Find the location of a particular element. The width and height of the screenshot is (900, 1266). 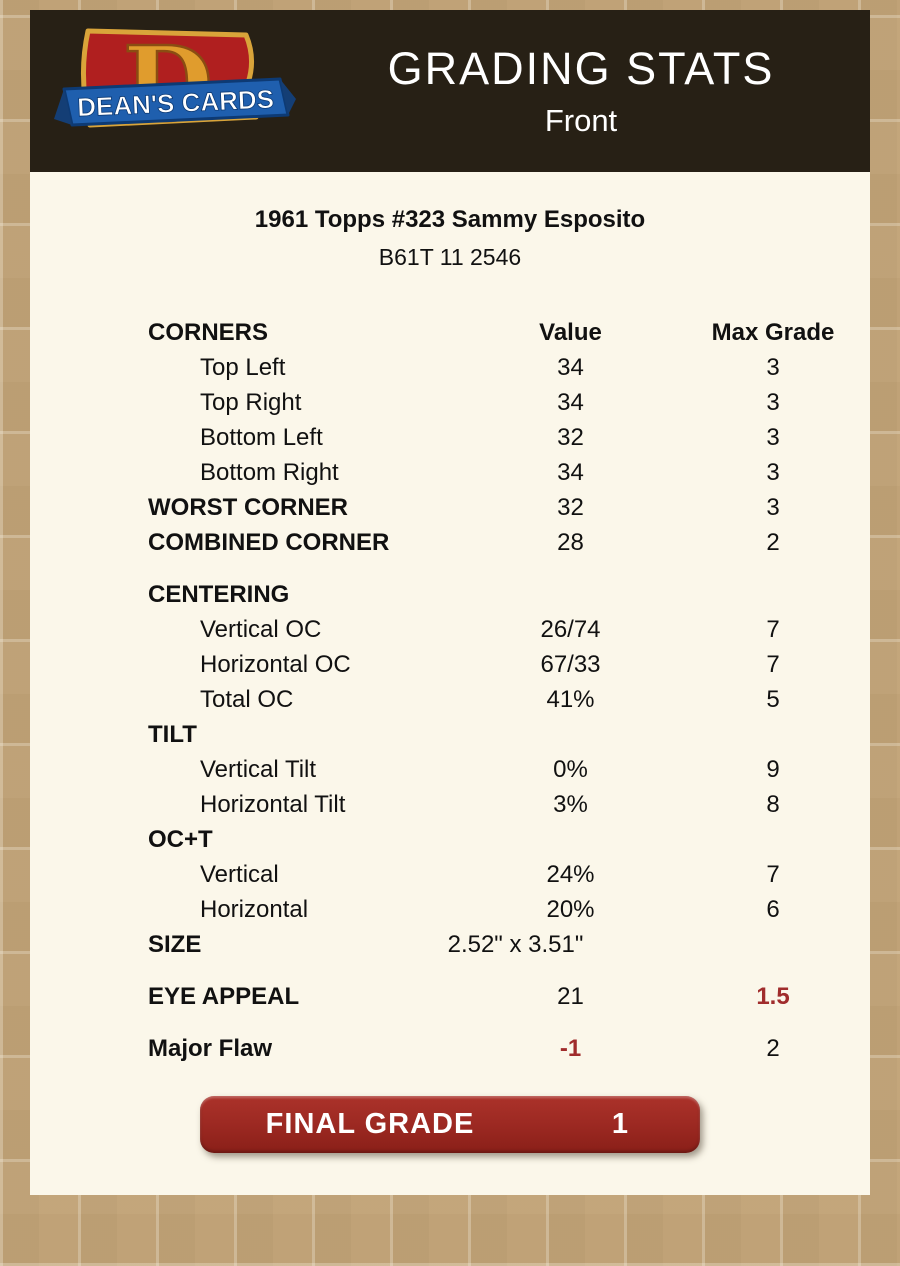

row-value: 2.52" x 3.51" is located at coordinates (515, 944).